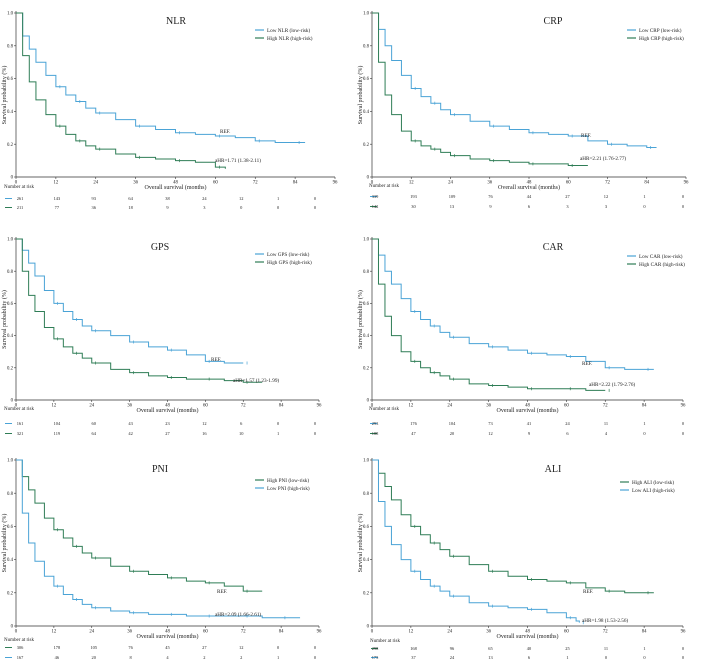 The image size is (709, 669). Describe the element at coordinates (375, 423) in the screenshot. I see `risk-count: 293` at that location.